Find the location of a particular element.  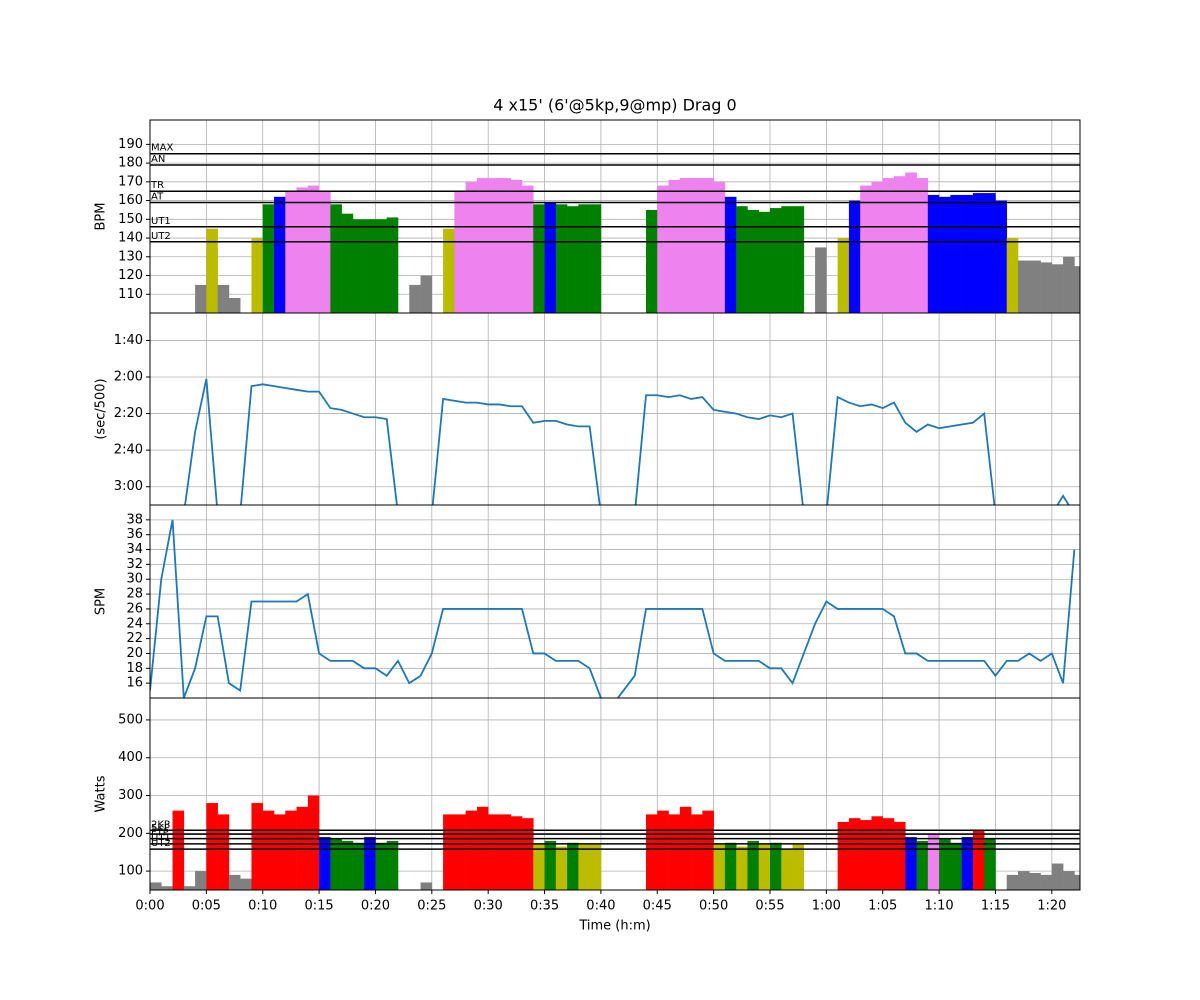

y-tick-label: 1:40 is located at coordinates (128, 340).